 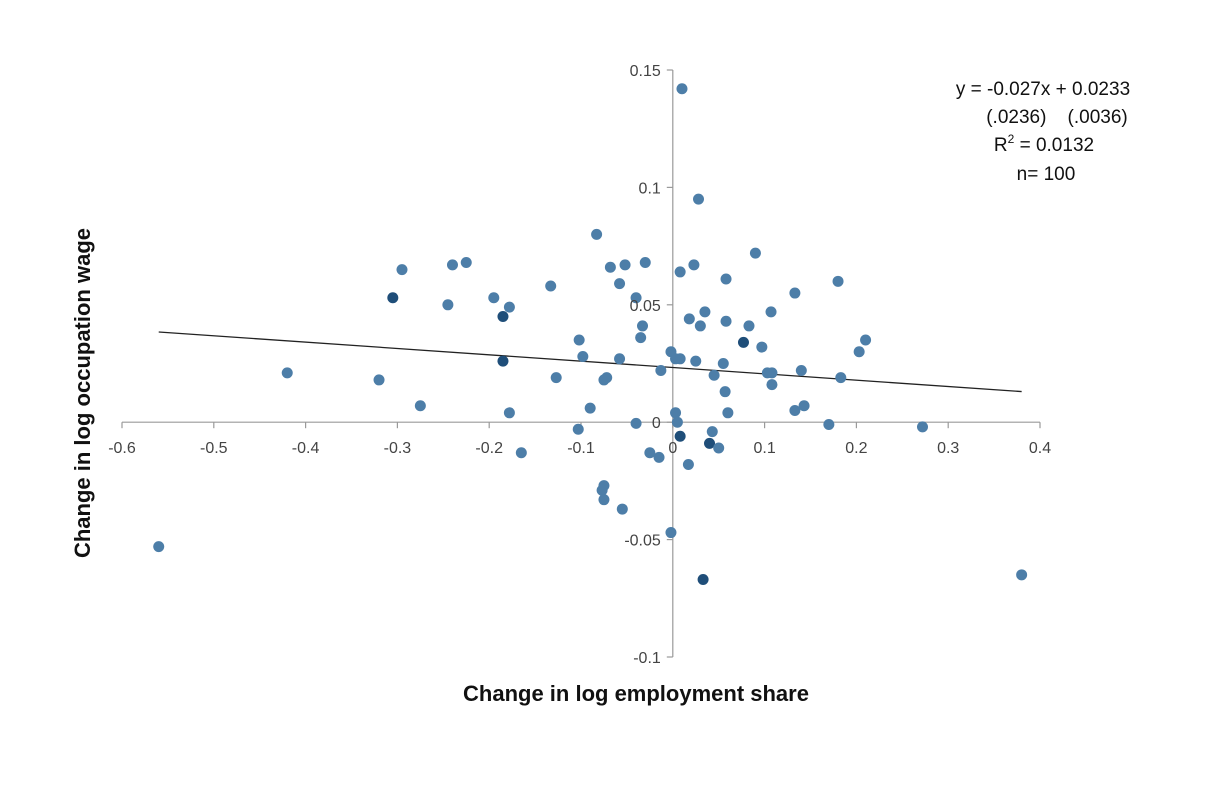 I want to click on y-axis-title: Change in log occupation wage, so click(x=82, y=393).